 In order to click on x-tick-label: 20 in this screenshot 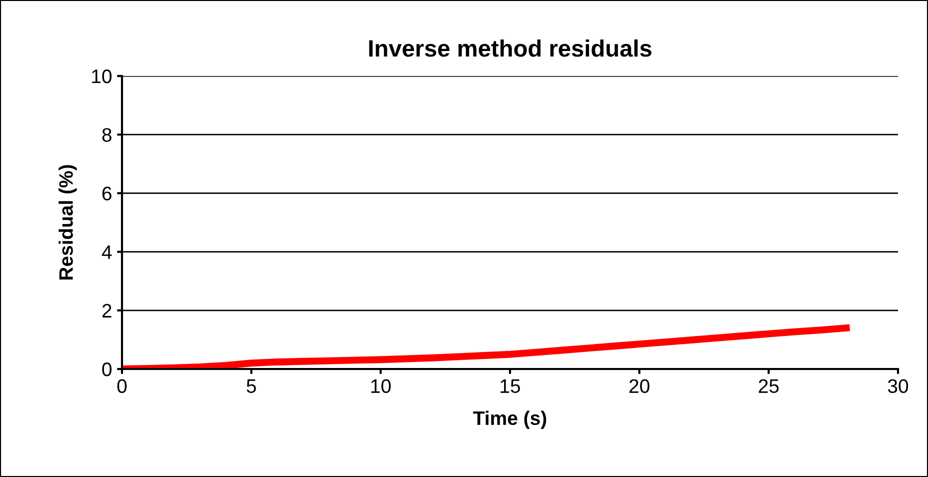, I will do `click(640, 386)`.